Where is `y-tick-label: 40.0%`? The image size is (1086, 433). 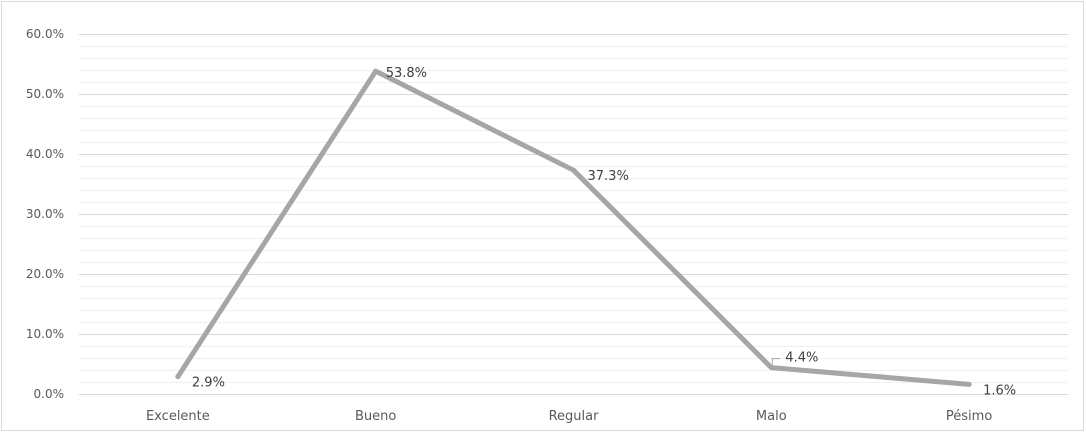
y-tick-label: 40.0% is located at coordinates (45, 154).